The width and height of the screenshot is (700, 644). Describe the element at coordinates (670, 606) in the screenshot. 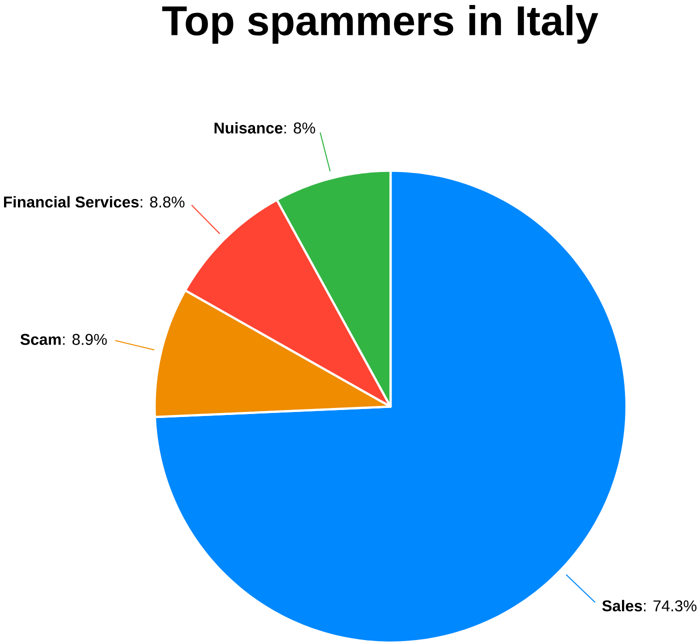

I see `data-label: : 74.3%` at that location.